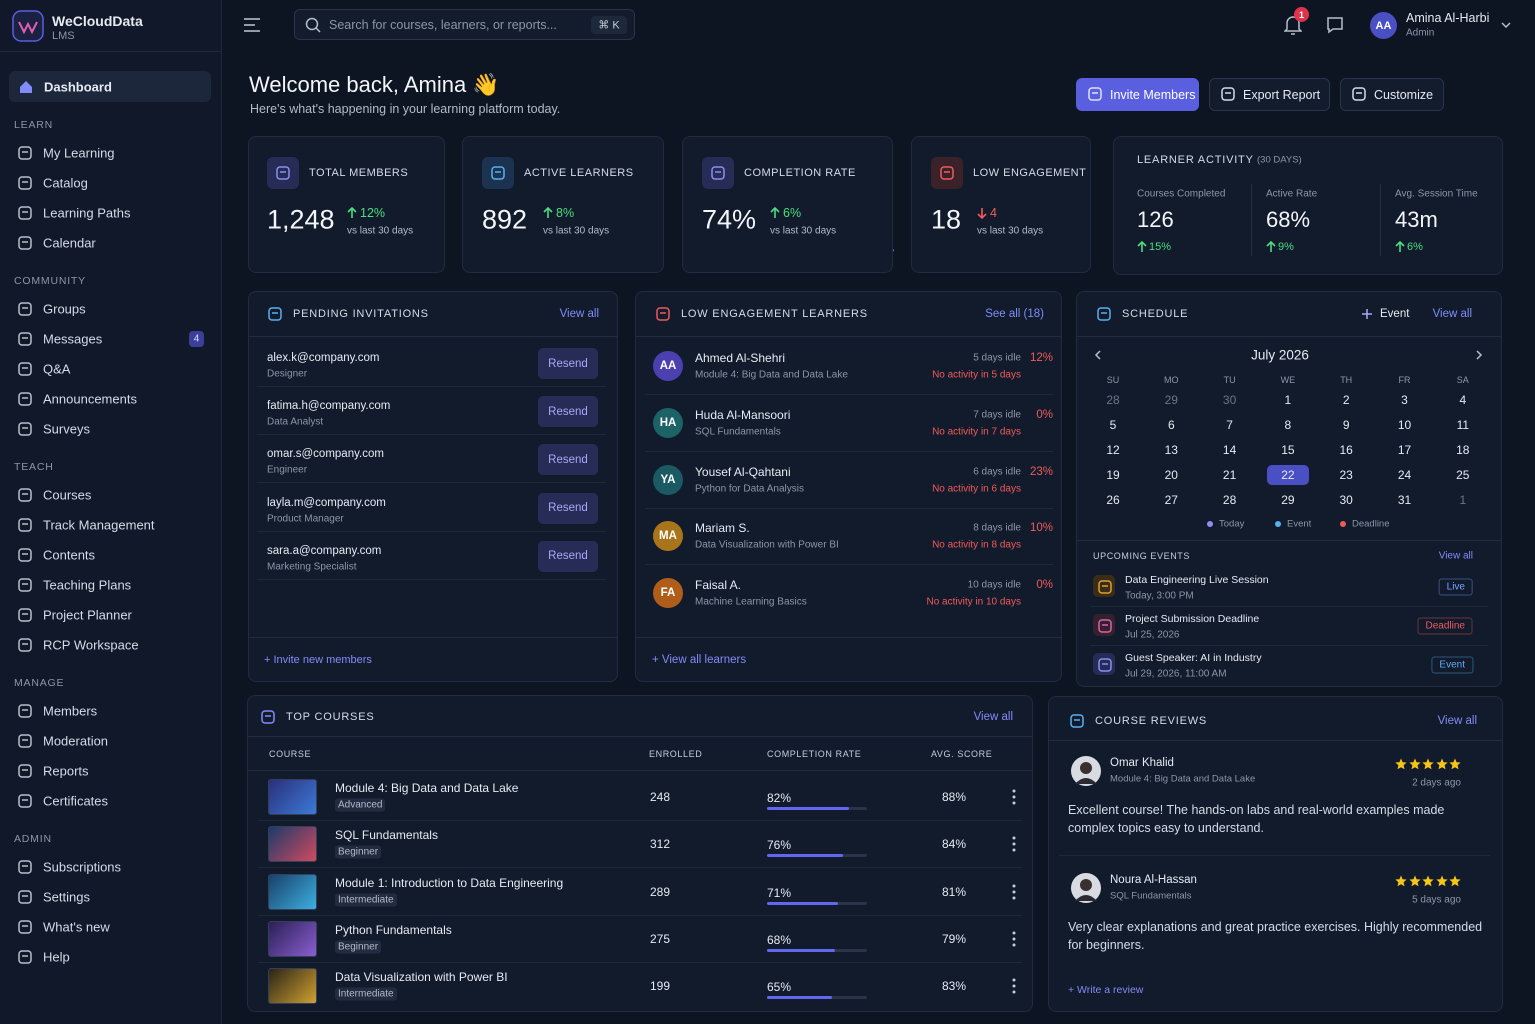 This screenshot has width=1535, height=1024. Describe the element at coordinates (82, 867) in the screenshot. I see `nav-label: Subscriptions` at that location.